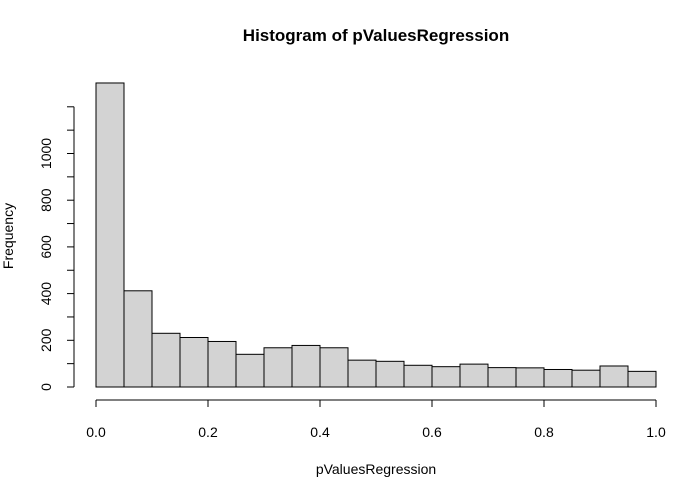  I want to click on x-tick-label: 0.4, so click(320, 432).